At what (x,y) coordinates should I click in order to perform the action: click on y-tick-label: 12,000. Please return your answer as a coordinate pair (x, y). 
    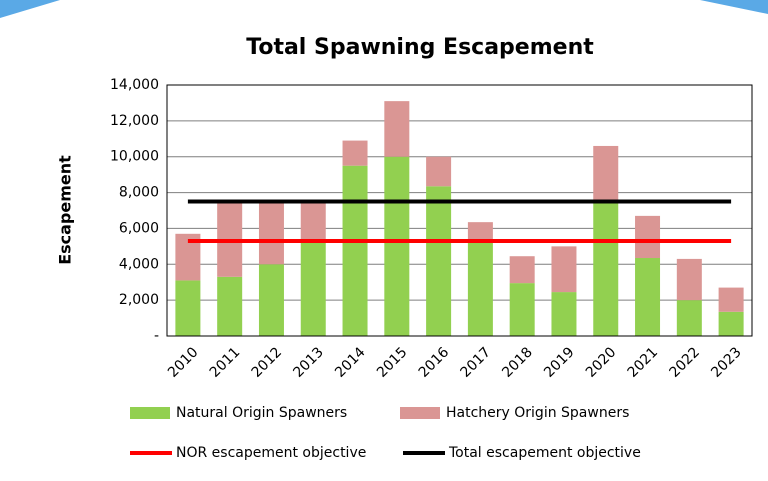
    Looking at the image, I should click on (134, 121).